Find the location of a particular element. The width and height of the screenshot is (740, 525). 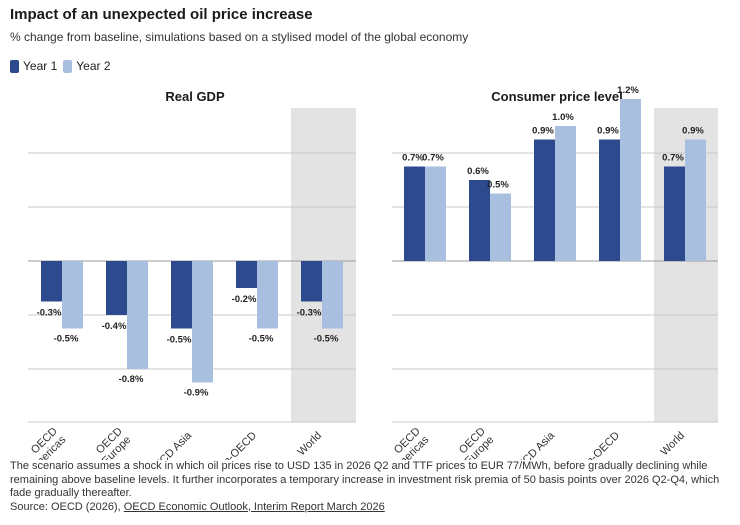

legend-item-year1: Year 1 is located at coordinates (33, 66).